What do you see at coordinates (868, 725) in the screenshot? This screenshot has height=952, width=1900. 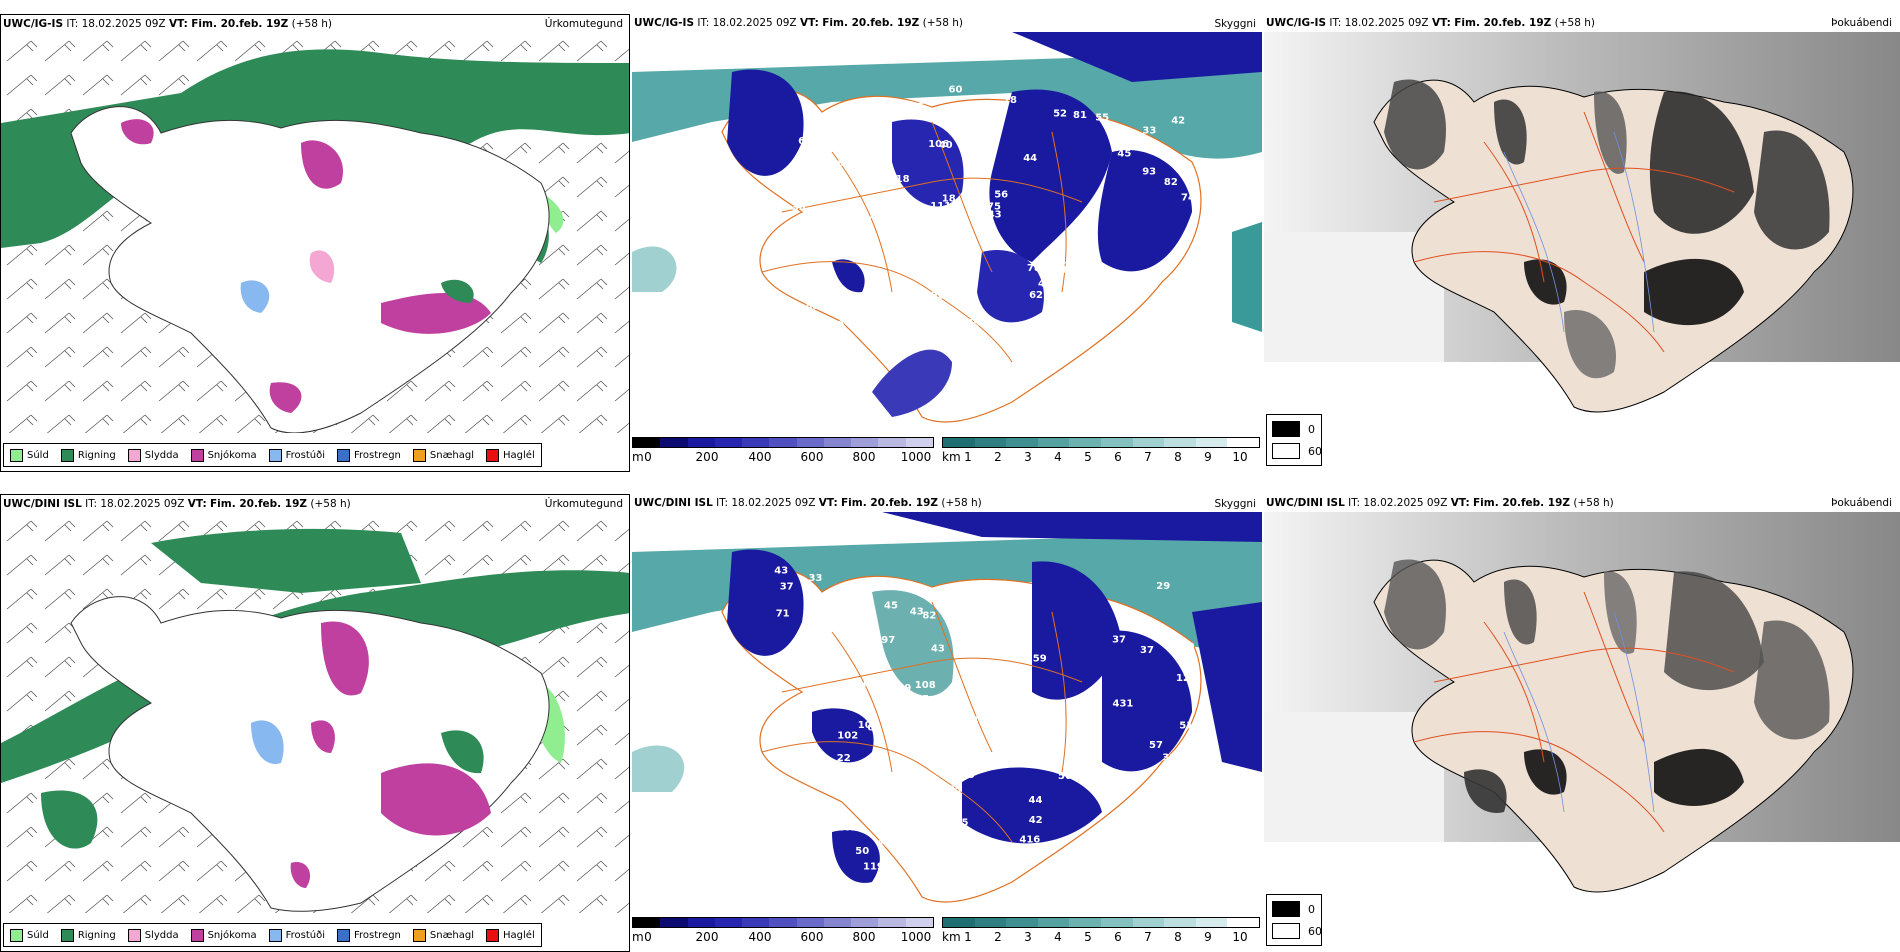 I see `visibility-value: 107` at bounding box center [868, 725].